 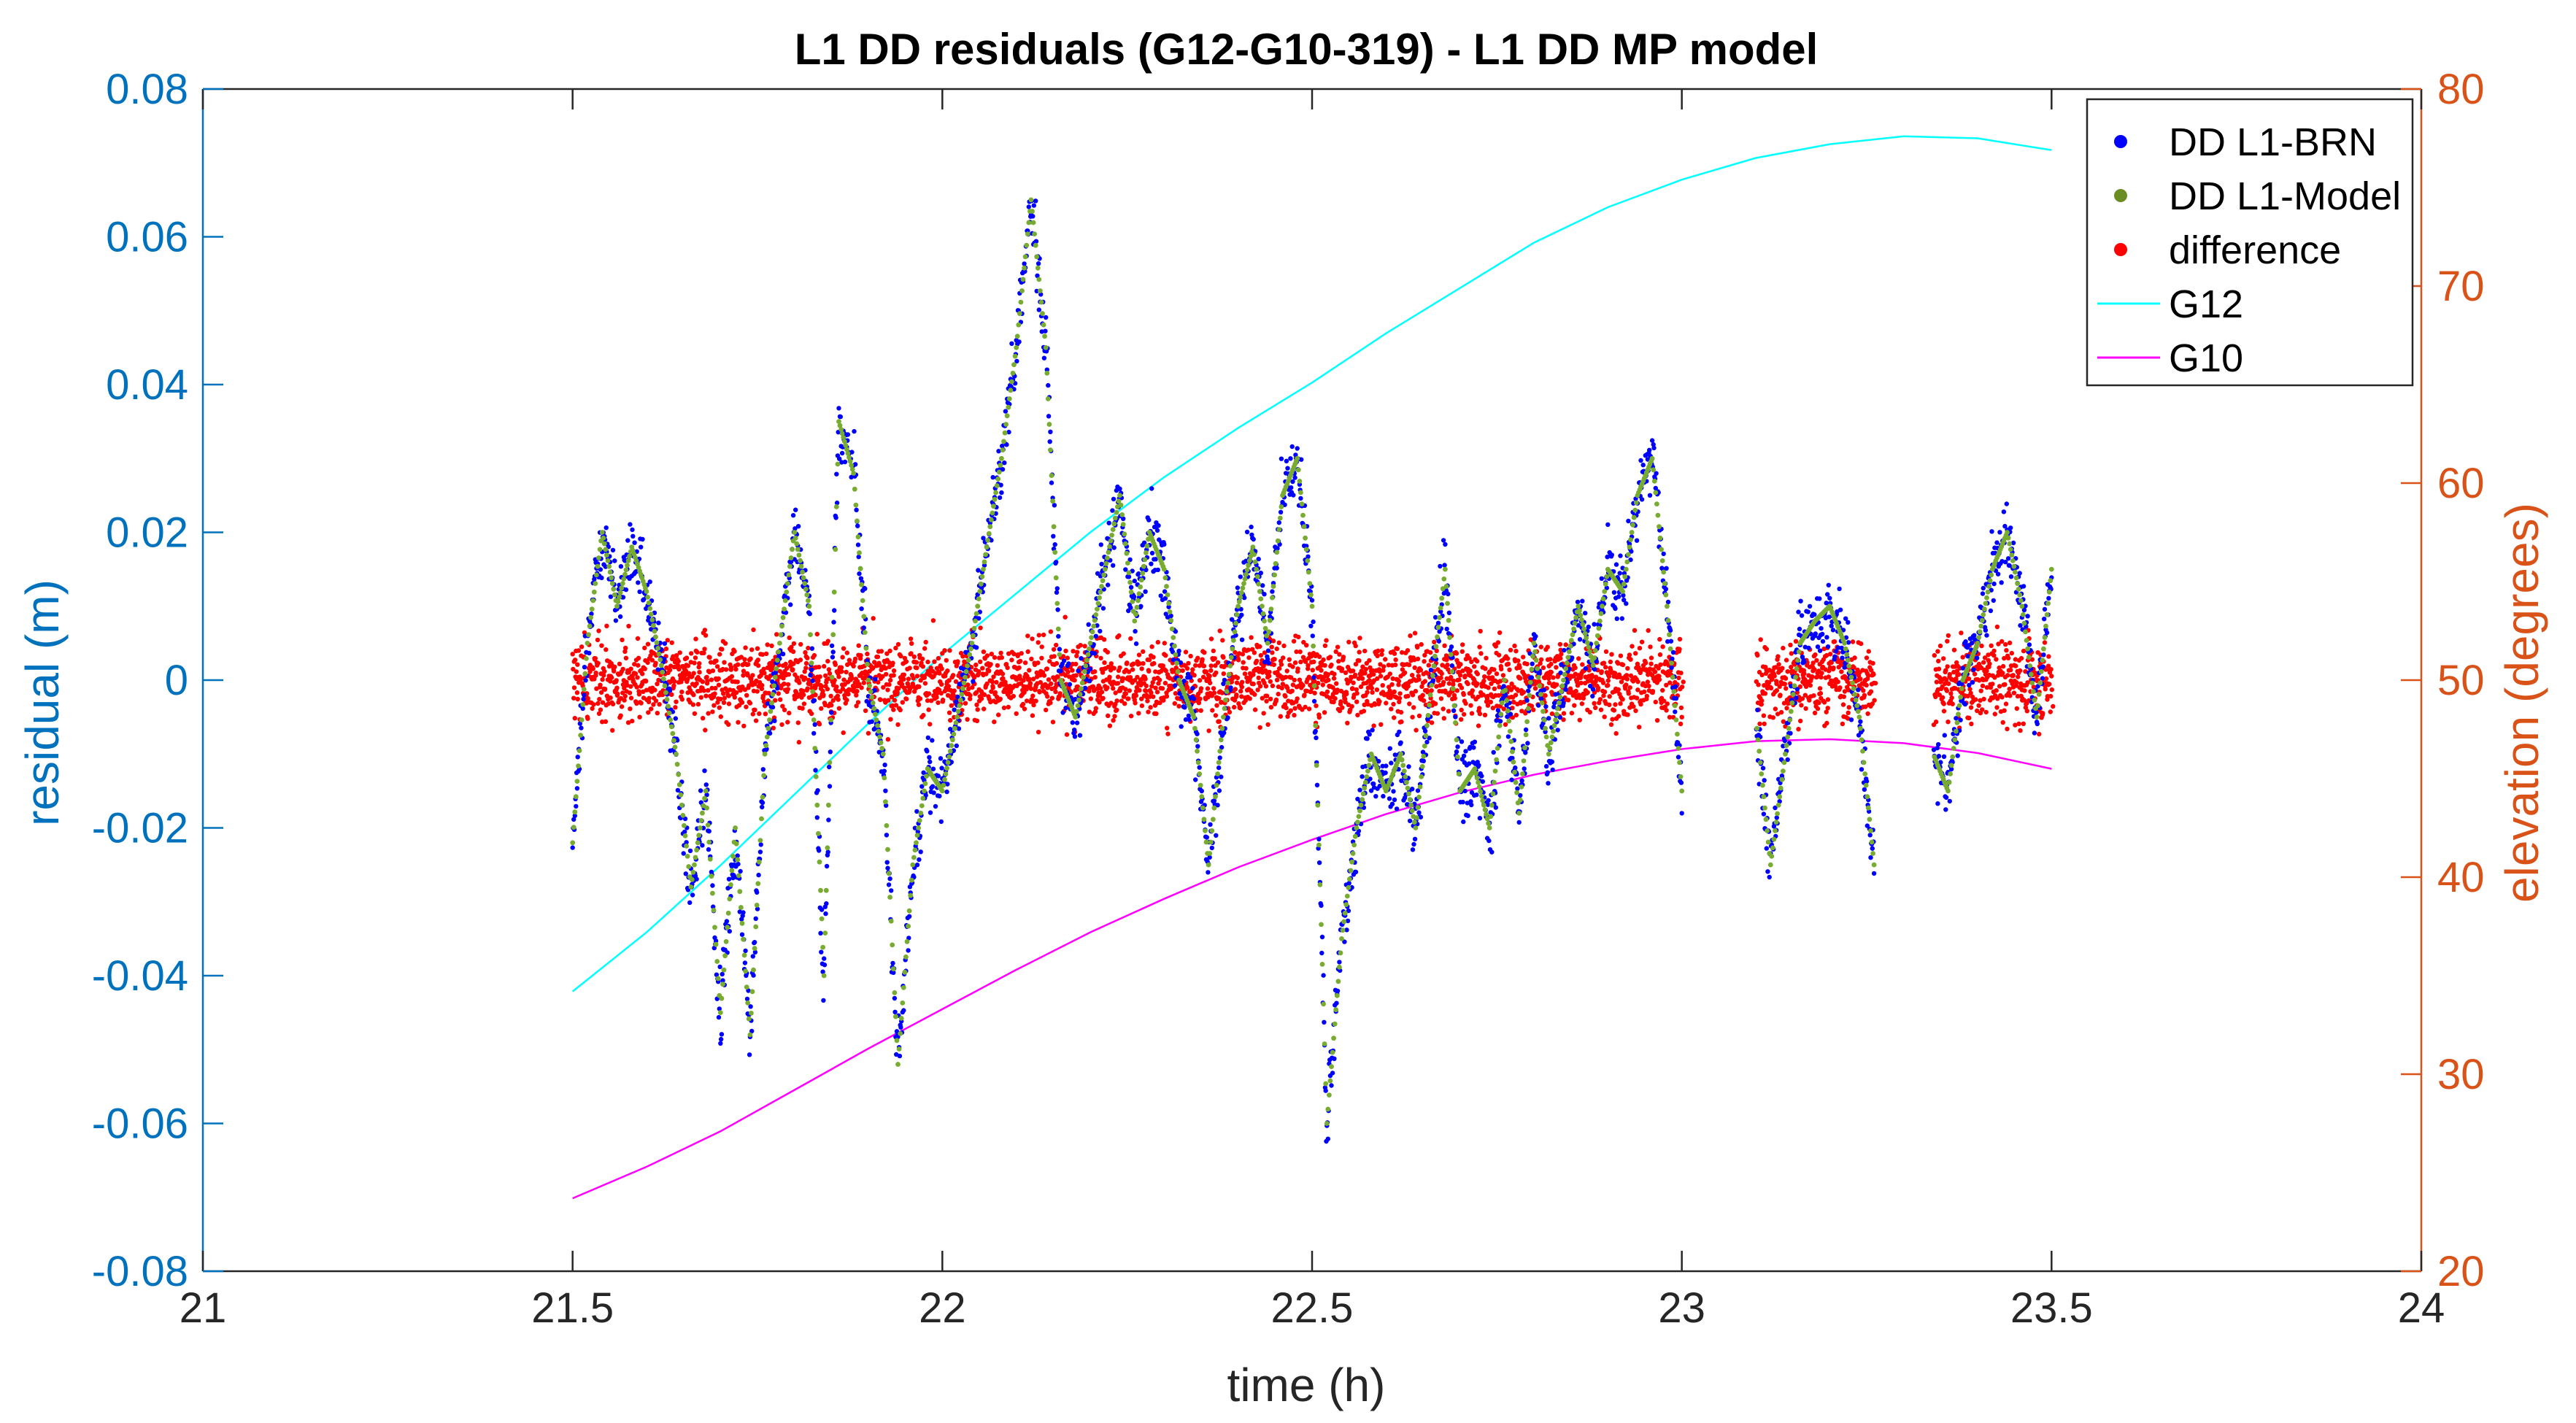 What do you see at coordinates (176, 680) in the screenshot?
I see `y-left-tick-label: 0` at bounding box center [176, 680].